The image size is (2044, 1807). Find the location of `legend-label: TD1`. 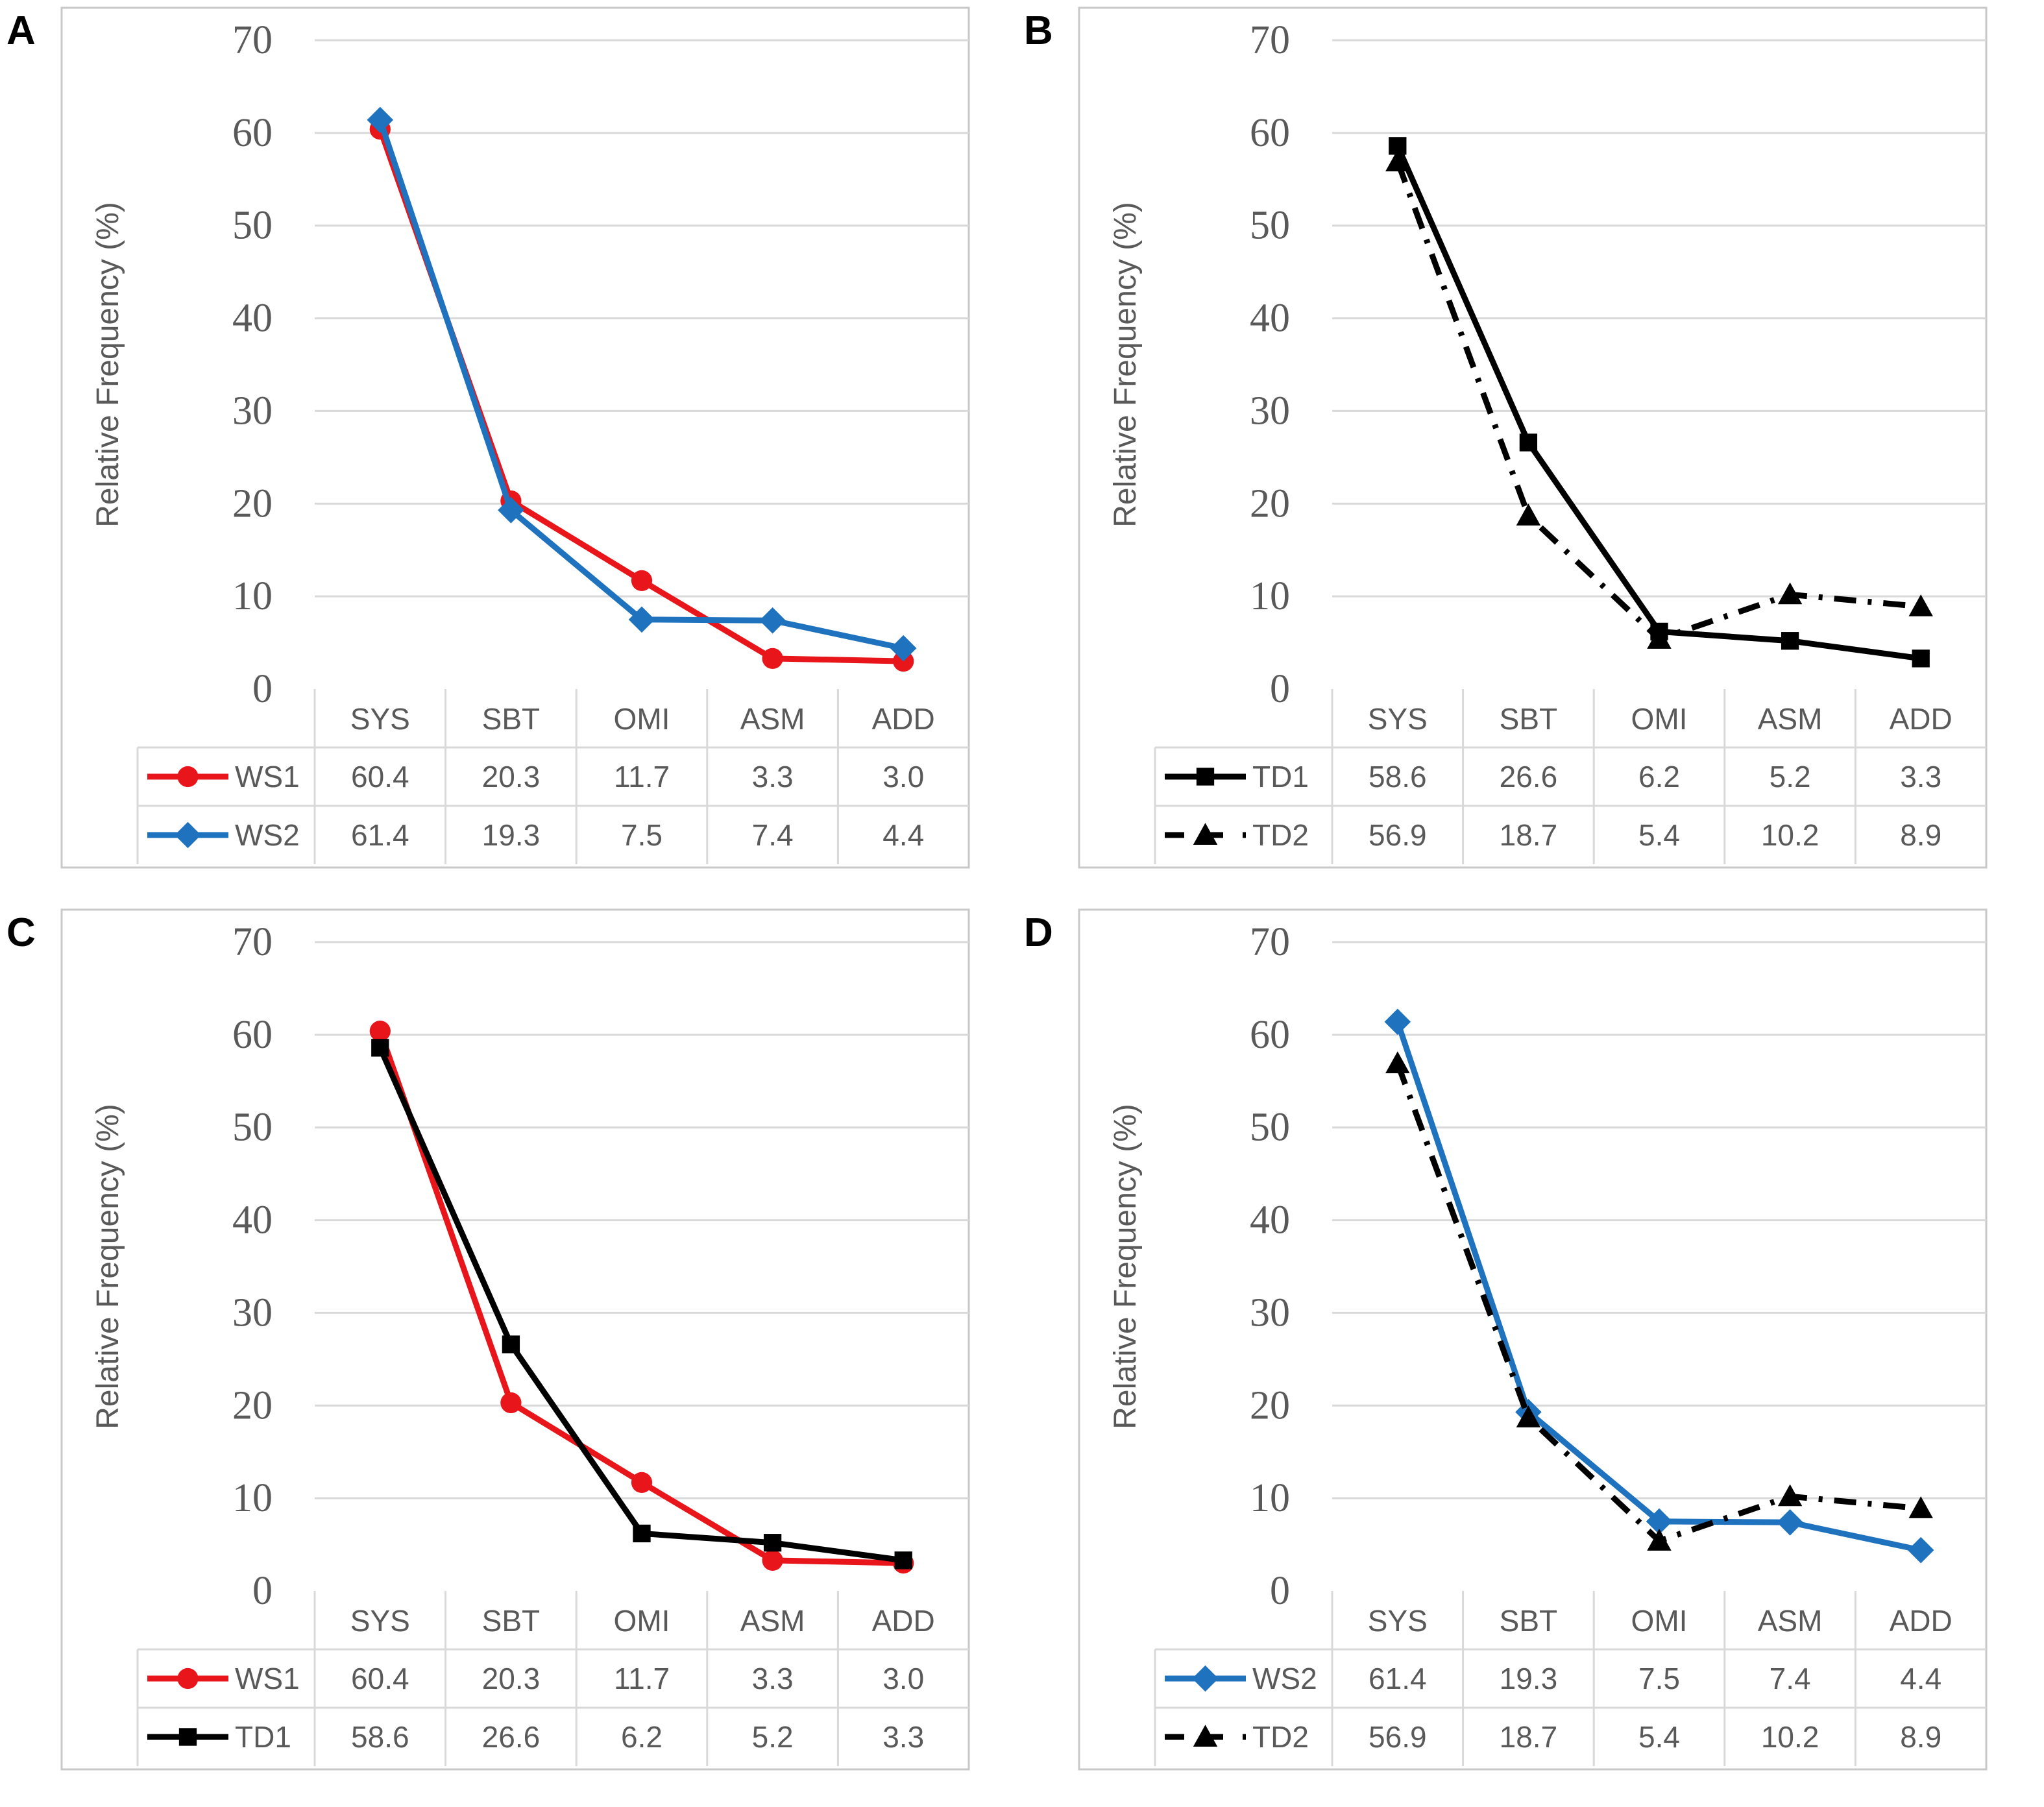

legend-label: TD1 is located at coordinates (1280, 777).